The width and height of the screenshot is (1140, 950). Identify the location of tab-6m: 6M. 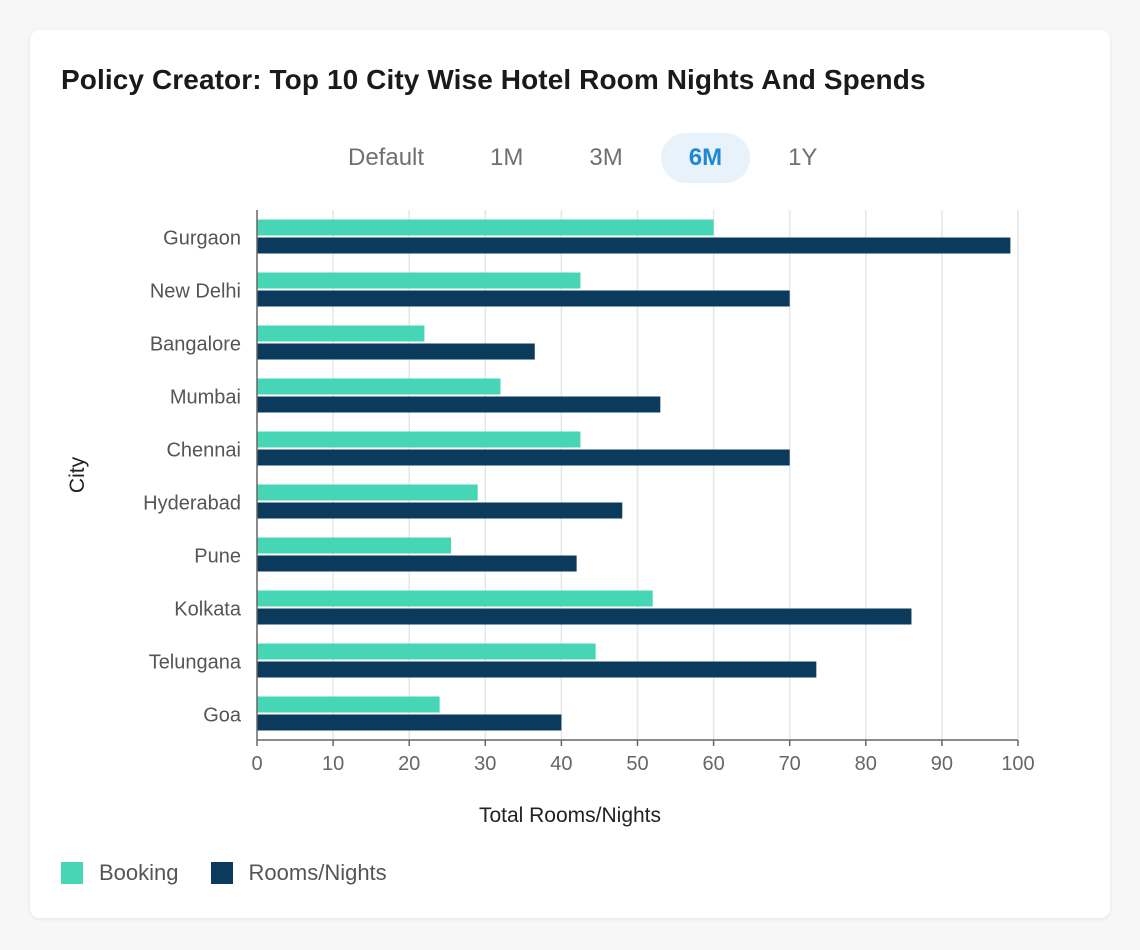
(705, 158).